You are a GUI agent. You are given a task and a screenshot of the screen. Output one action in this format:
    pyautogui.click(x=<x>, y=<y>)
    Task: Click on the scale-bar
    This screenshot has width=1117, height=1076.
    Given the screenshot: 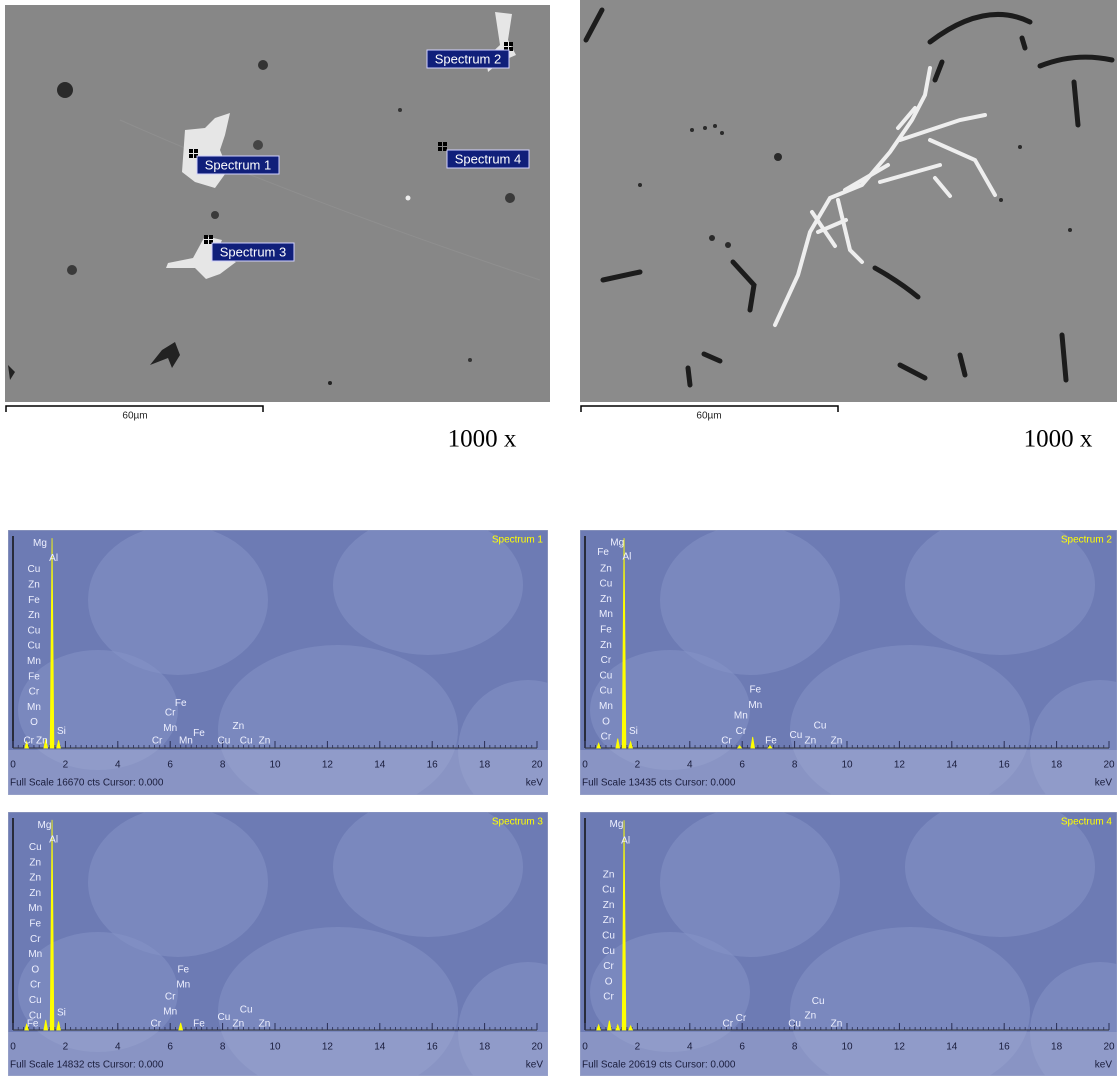 What is the action you would take?
    pyautogui.click(x=709, y=408)
    